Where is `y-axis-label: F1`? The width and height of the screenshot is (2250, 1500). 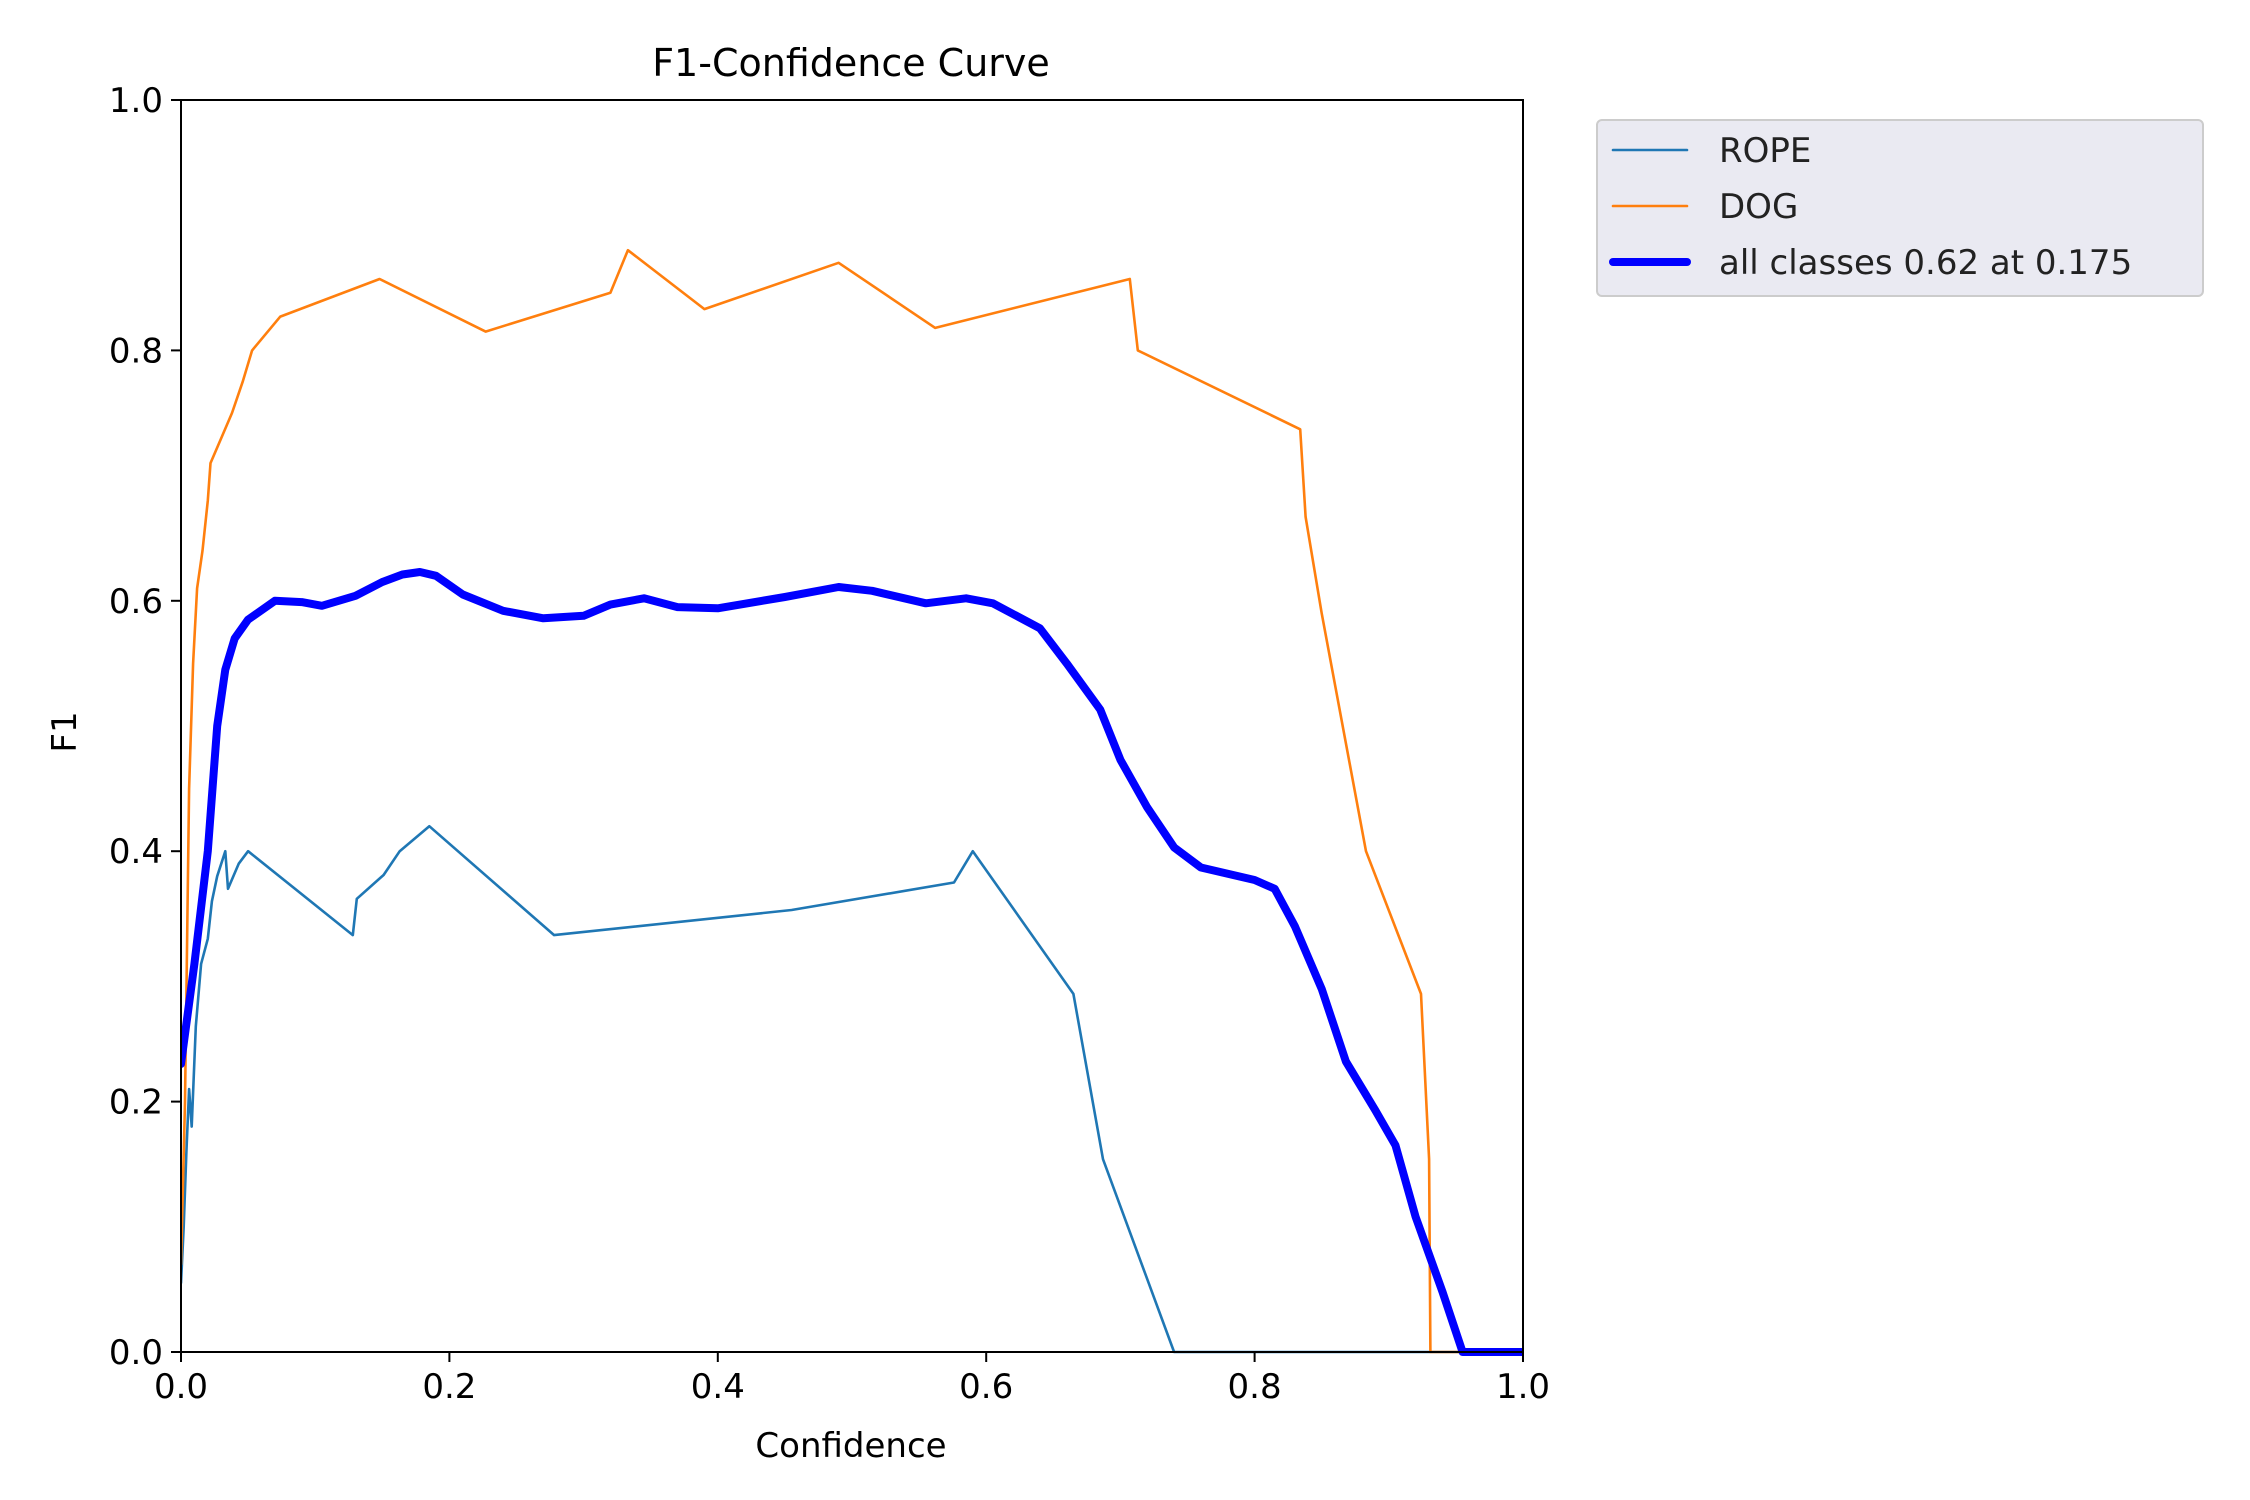 y-axis-label: F1 is located at coordinates (65, 731).